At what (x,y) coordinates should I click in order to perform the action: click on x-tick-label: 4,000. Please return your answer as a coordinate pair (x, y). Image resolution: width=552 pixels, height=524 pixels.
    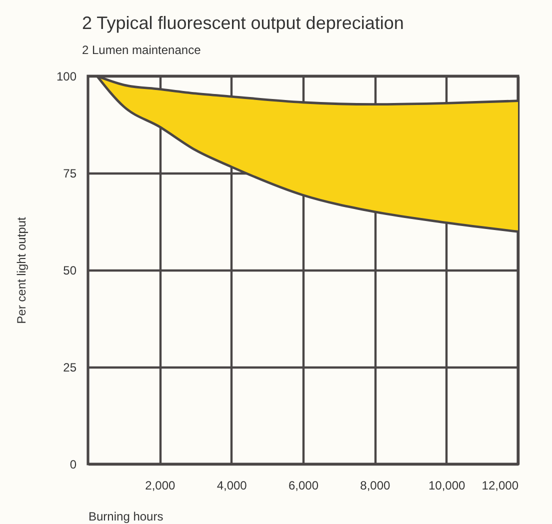
    Looking at the image, I should click on (232, 485).